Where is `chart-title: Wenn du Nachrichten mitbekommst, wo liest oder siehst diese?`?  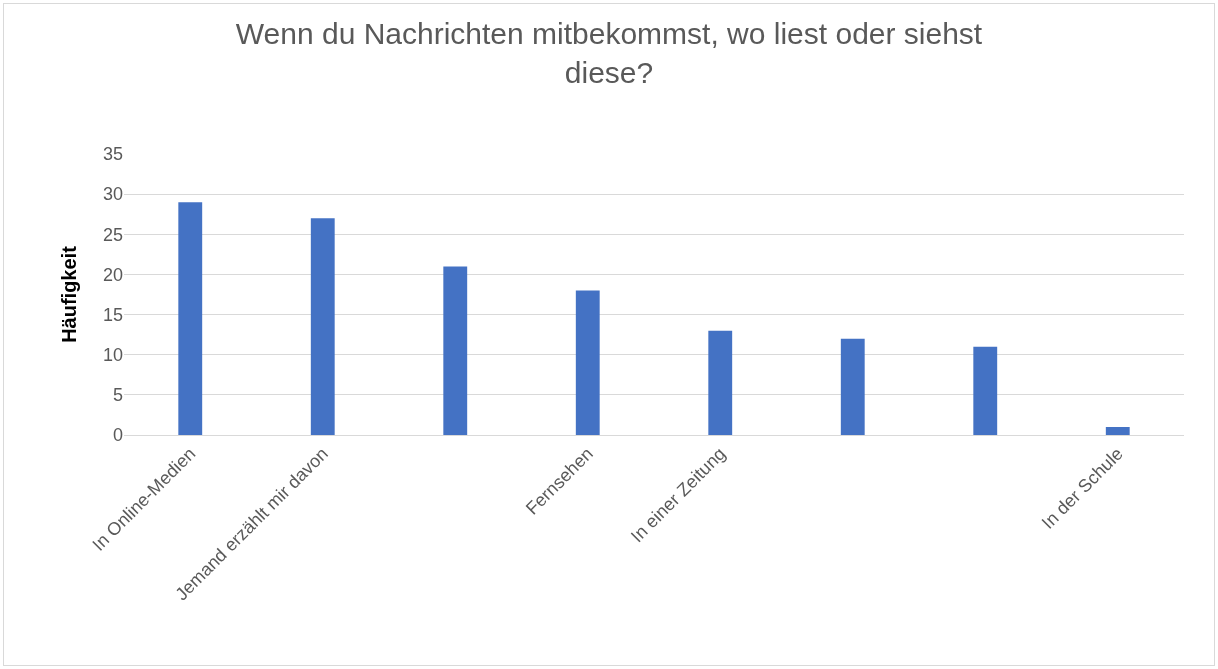
chart-title: Wenn du Nachrichten mitbekommst, wo liest oder siehst diese? is located at coordinates (609, 52).